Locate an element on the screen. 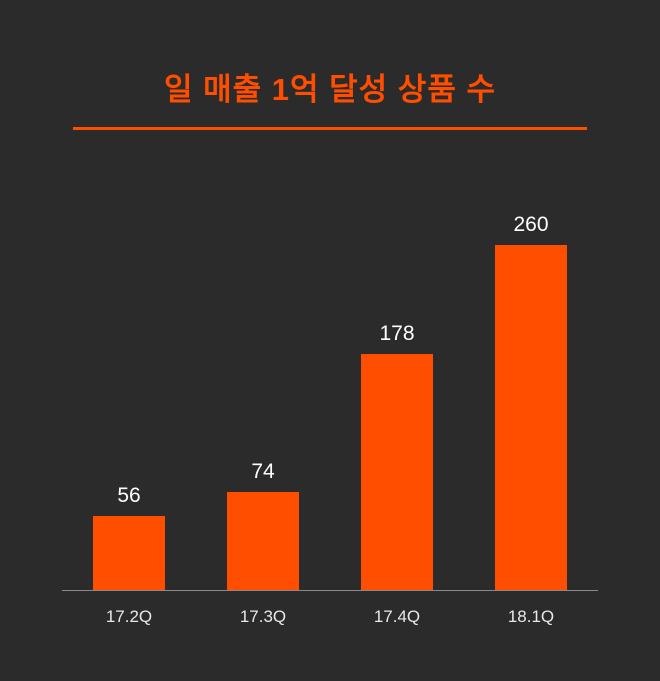  bar-value-label: 74 is located at coordinates (263, 471).